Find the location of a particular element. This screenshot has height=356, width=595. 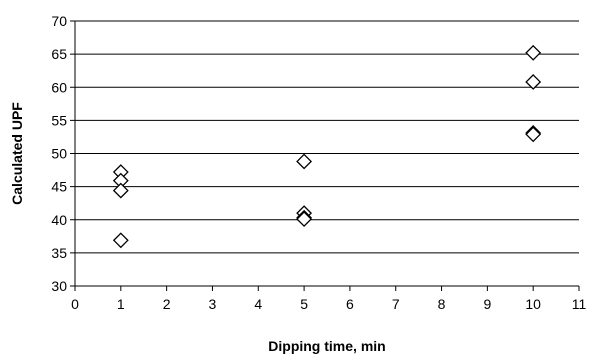

y-tick-label-50: 50 is located at coordinates (59, 154).